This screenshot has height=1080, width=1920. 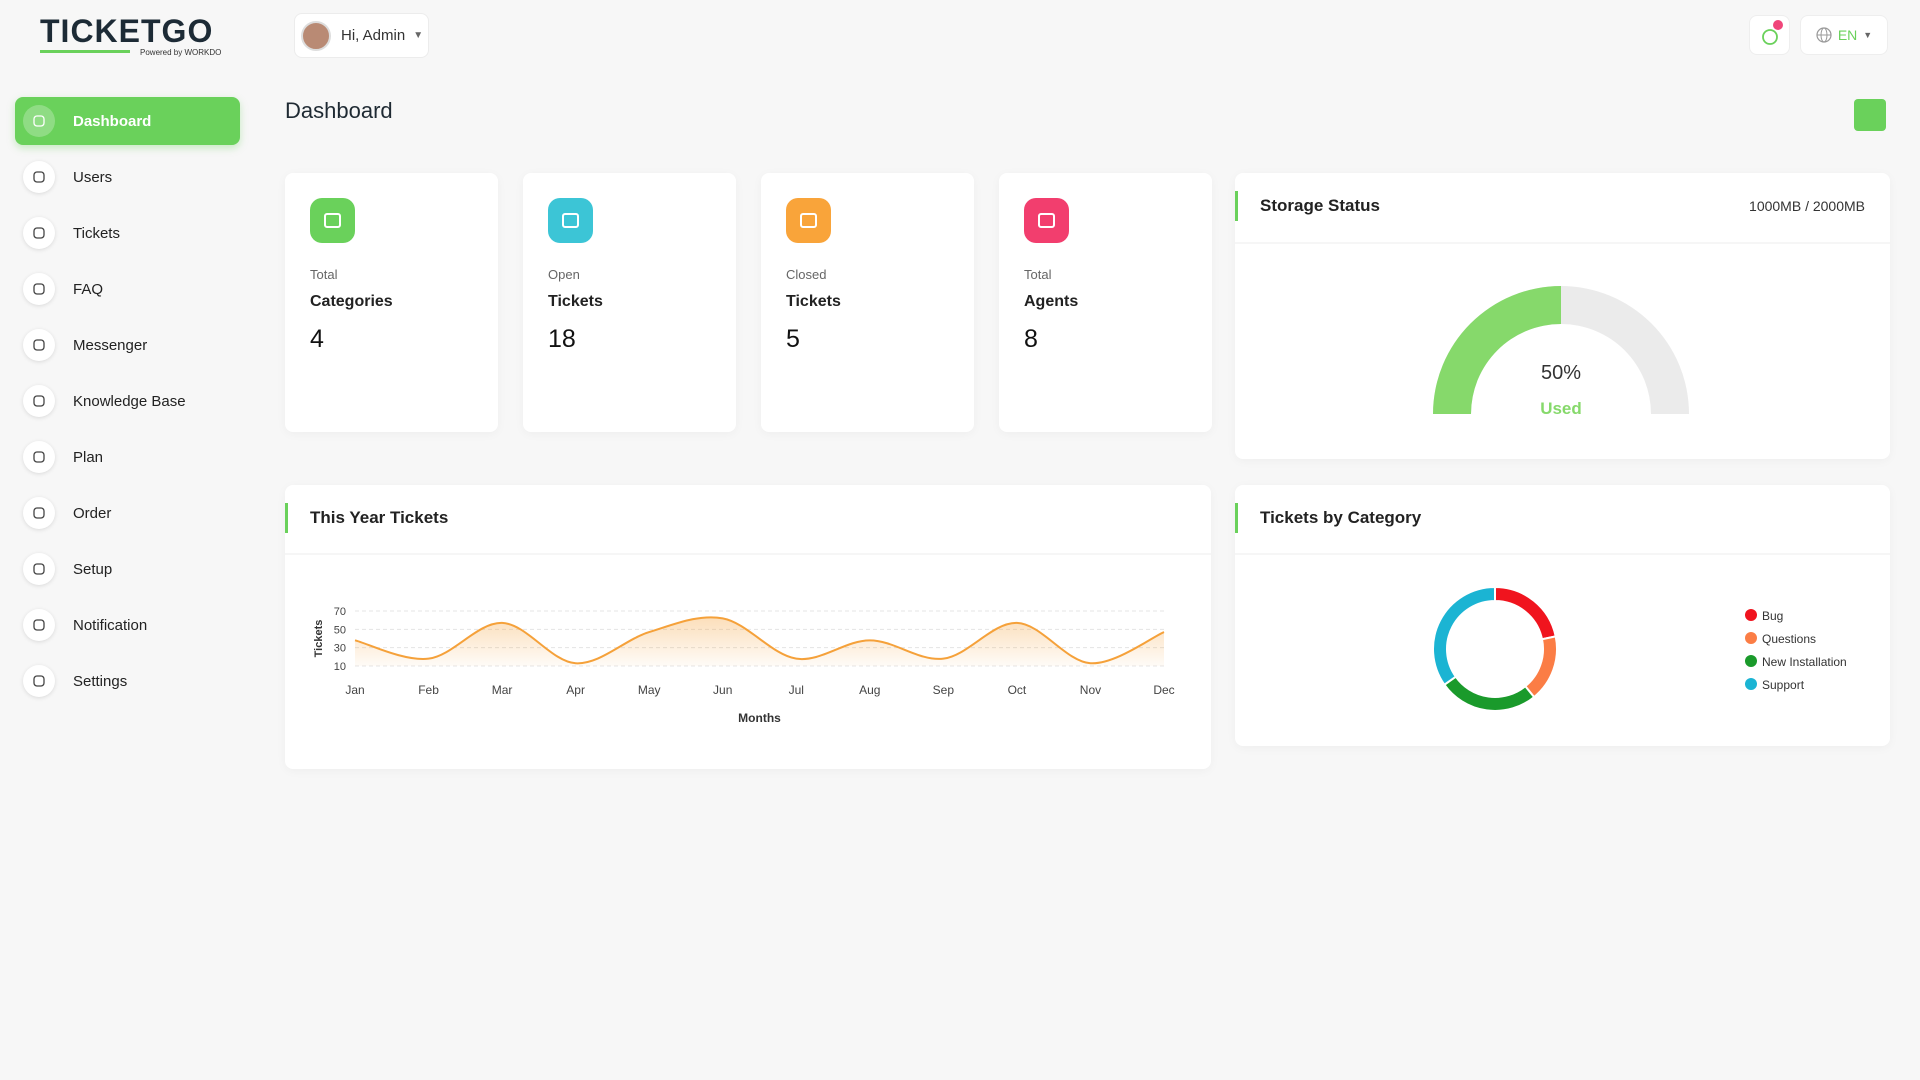 What do you see at coordinates (361, 35) in the screenshot?
I see `user-menu: Hi, Admin ▼` at bounding box center [361, 35].